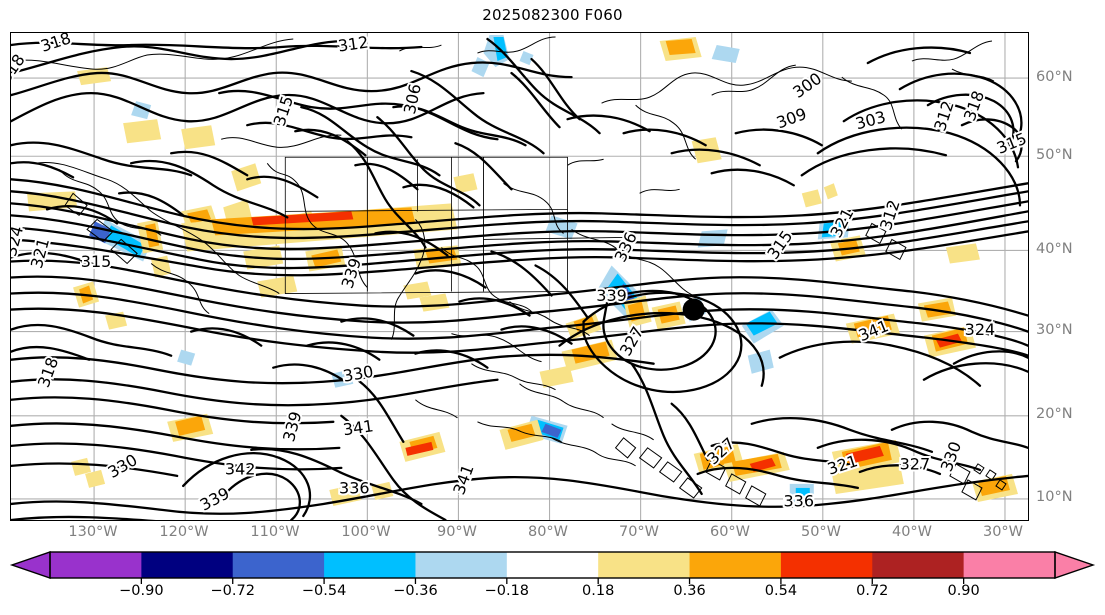  Describe the element at coordinates (93, 532) in the screenshot. I see `lon-tick-label: 130°W` at that location.